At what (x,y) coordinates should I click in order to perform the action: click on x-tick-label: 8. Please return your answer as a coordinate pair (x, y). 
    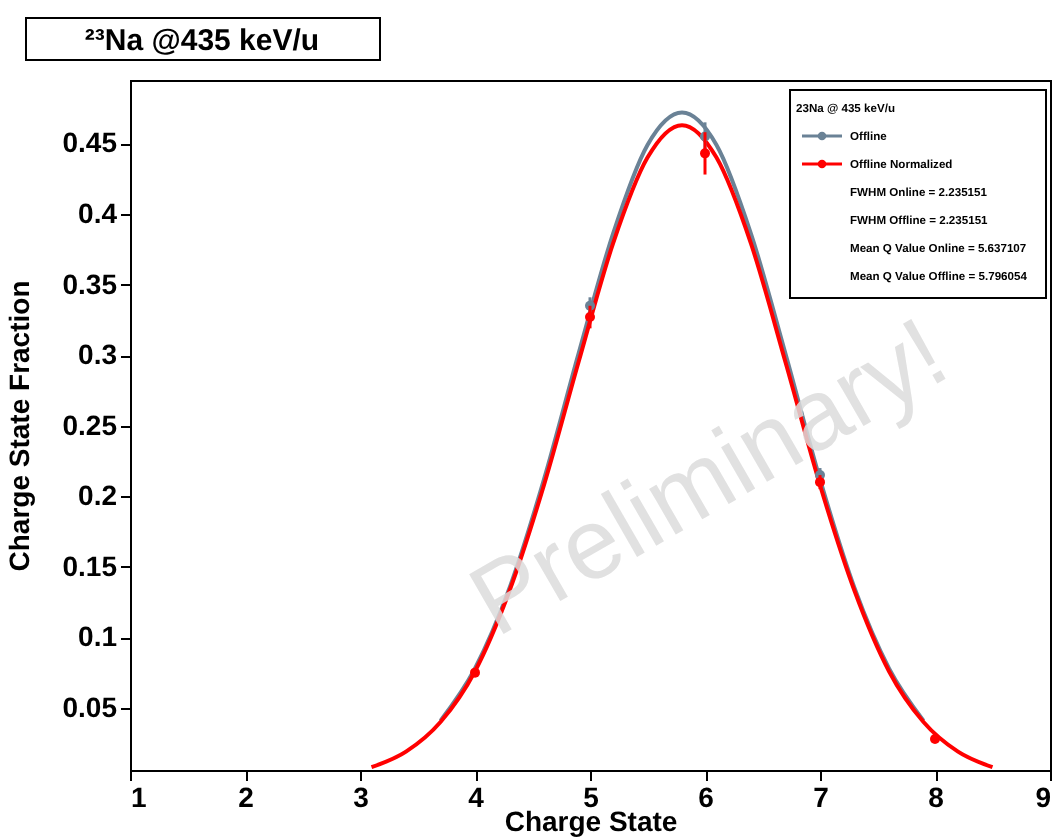
    Looking at the image, I should click on (936, 797).